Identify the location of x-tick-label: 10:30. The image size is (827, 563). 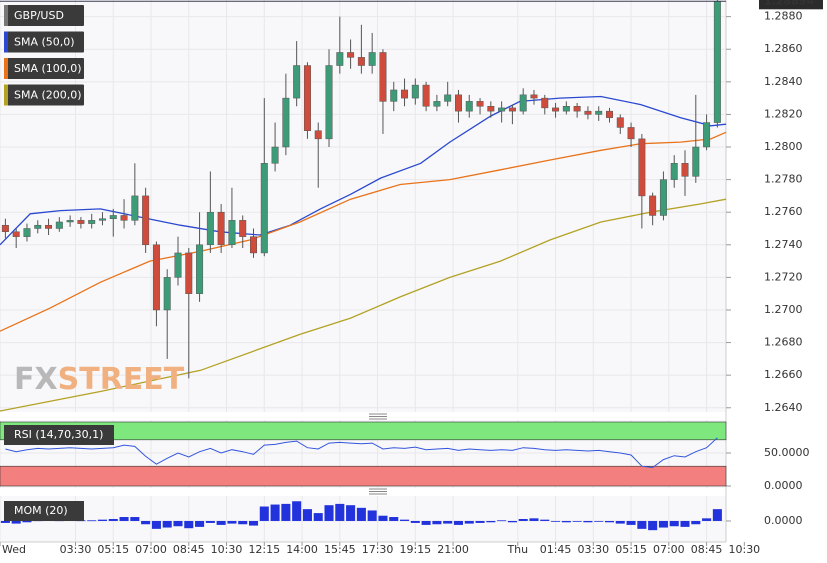
(227, 549).